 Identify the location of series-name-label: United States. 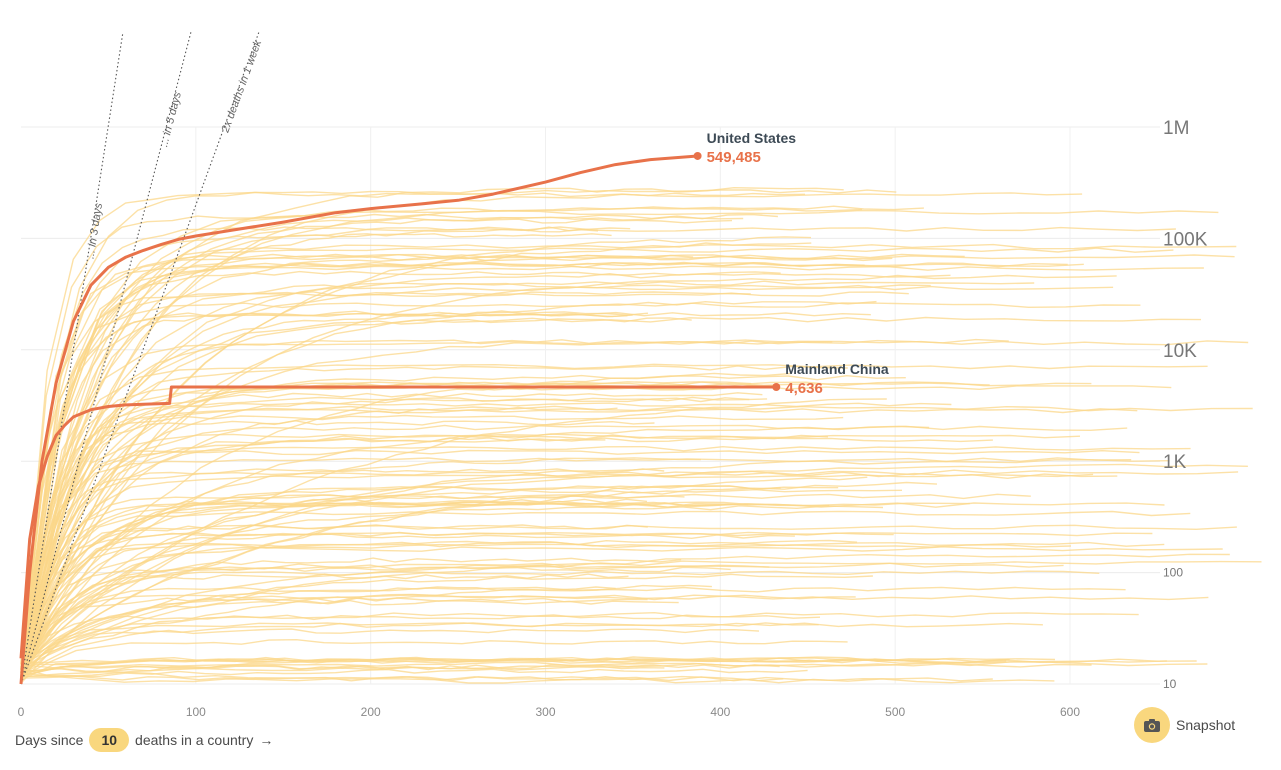
(752, 138).